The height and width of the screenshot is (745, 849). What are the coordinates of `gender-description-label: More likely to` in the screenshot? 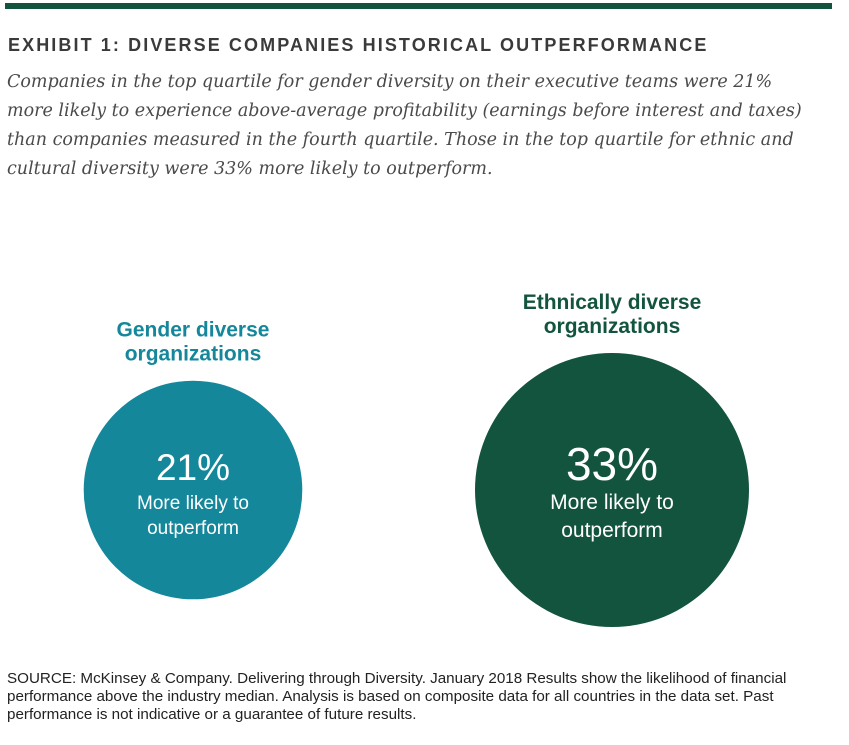 It's located at (193, 503).